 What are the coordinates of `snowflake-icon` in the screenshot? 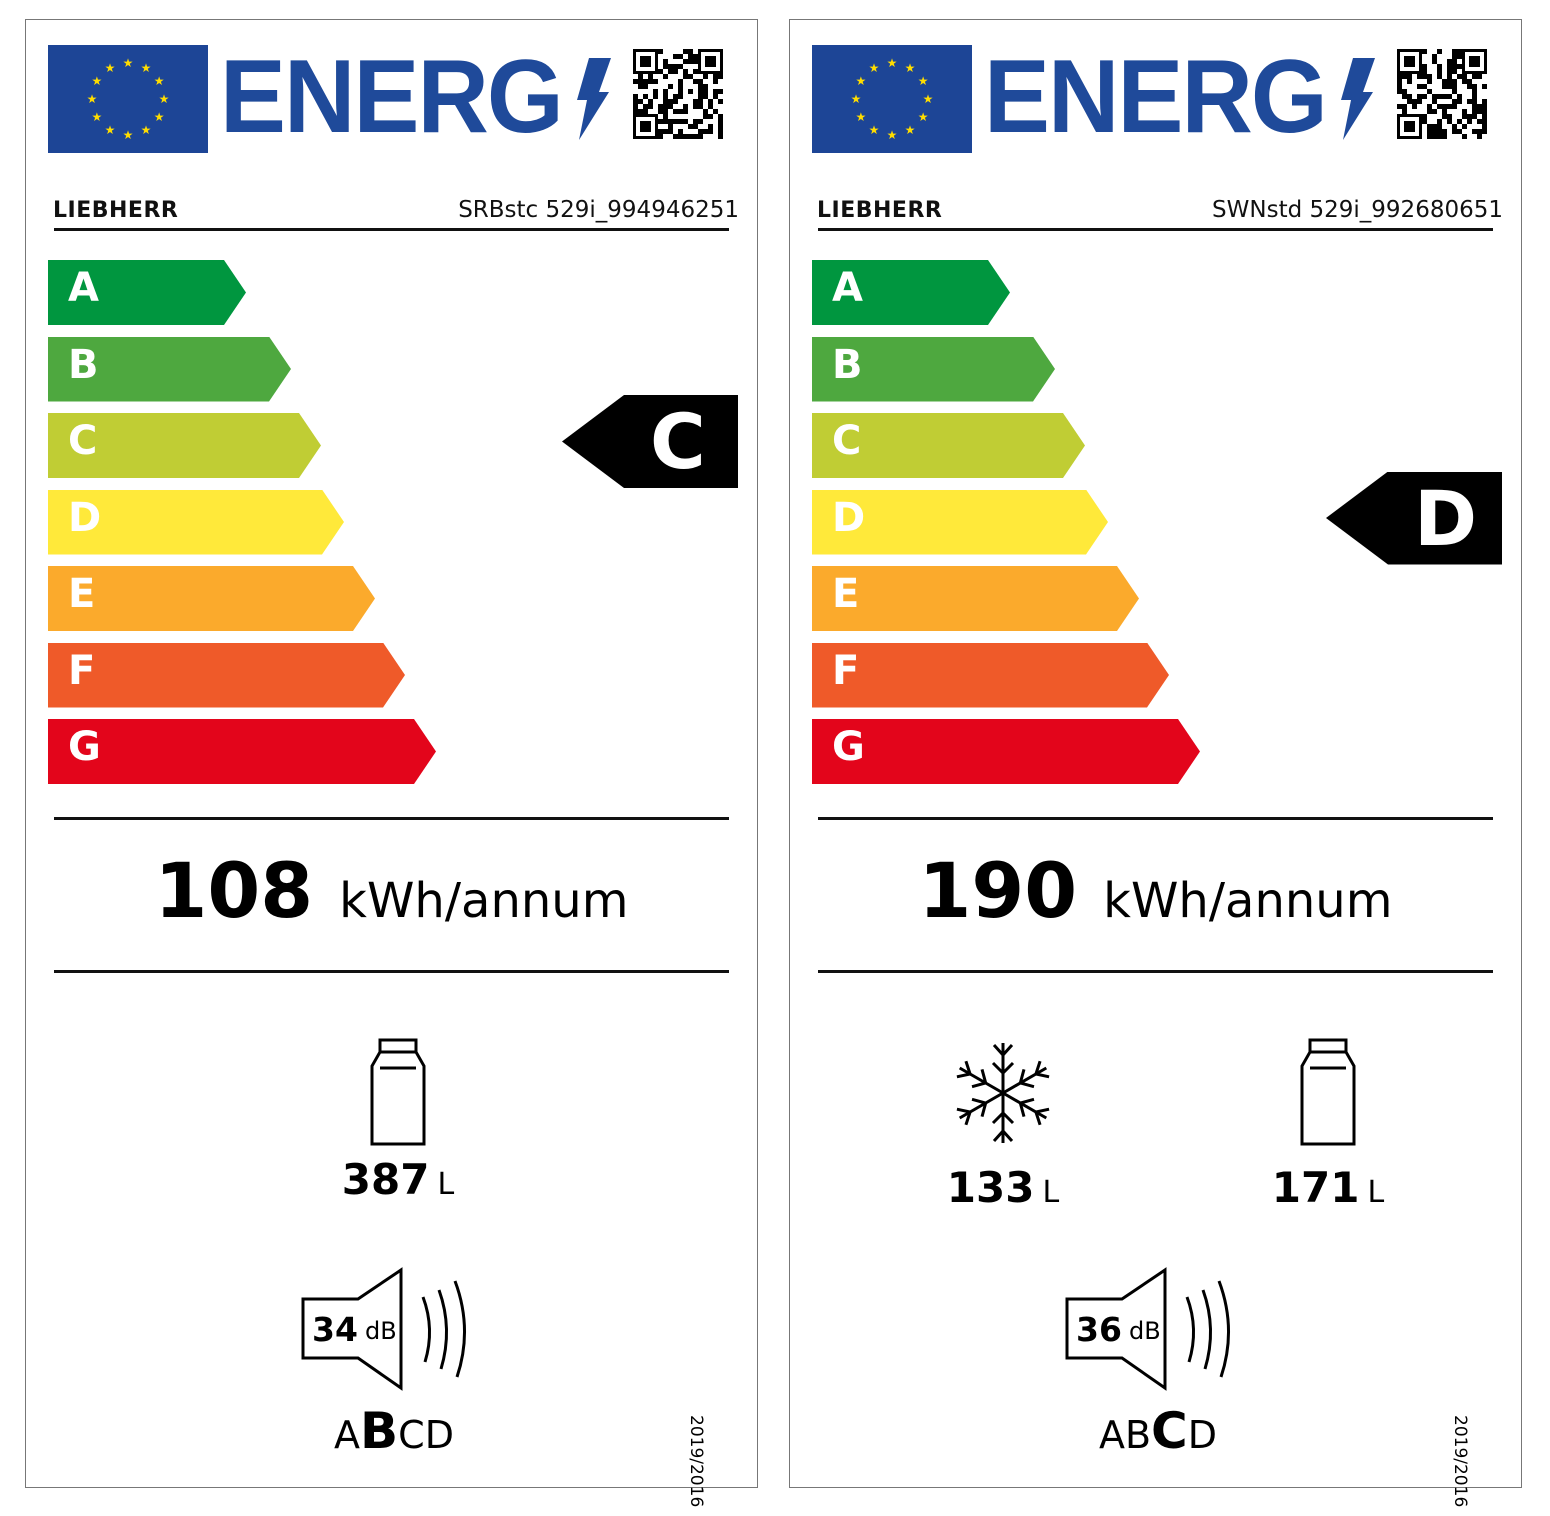 It's located at (1003, 1095).